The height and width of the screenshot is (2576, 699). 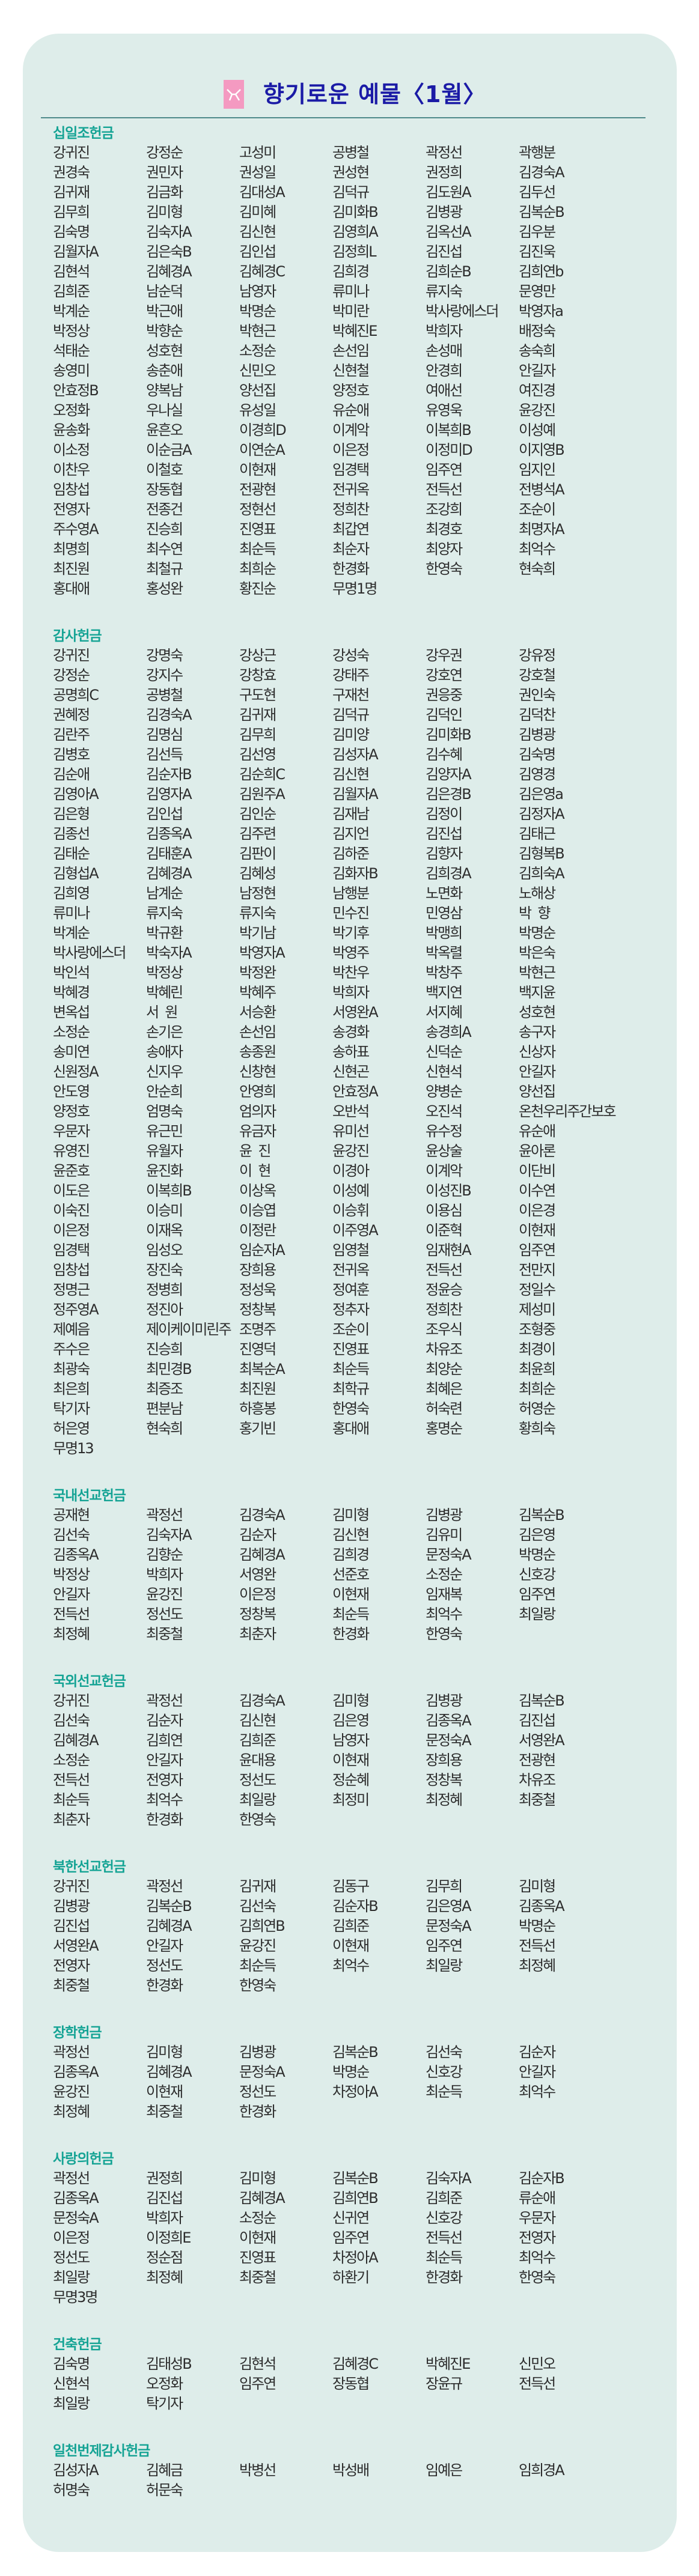 I want to click on donor-name: 김수혜, so click(x=444, y=754).